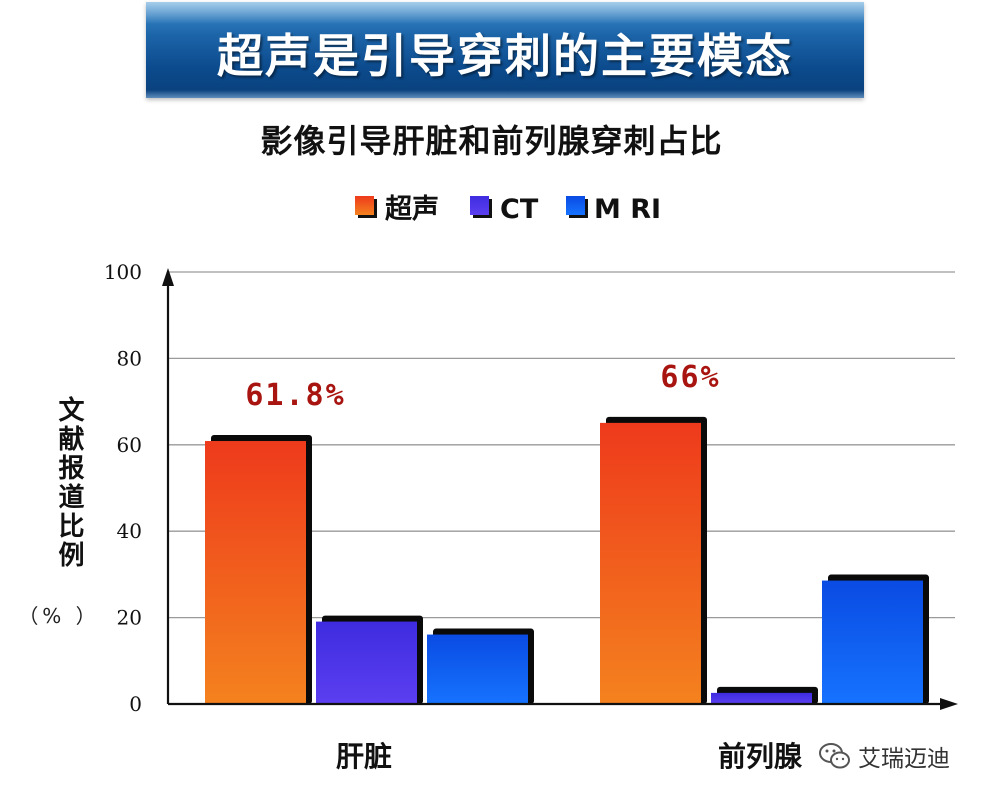 This screenshot has height=798, width=983. I want to click on x-tick-labels: 肝脏 前列腺, so click(569, 756).